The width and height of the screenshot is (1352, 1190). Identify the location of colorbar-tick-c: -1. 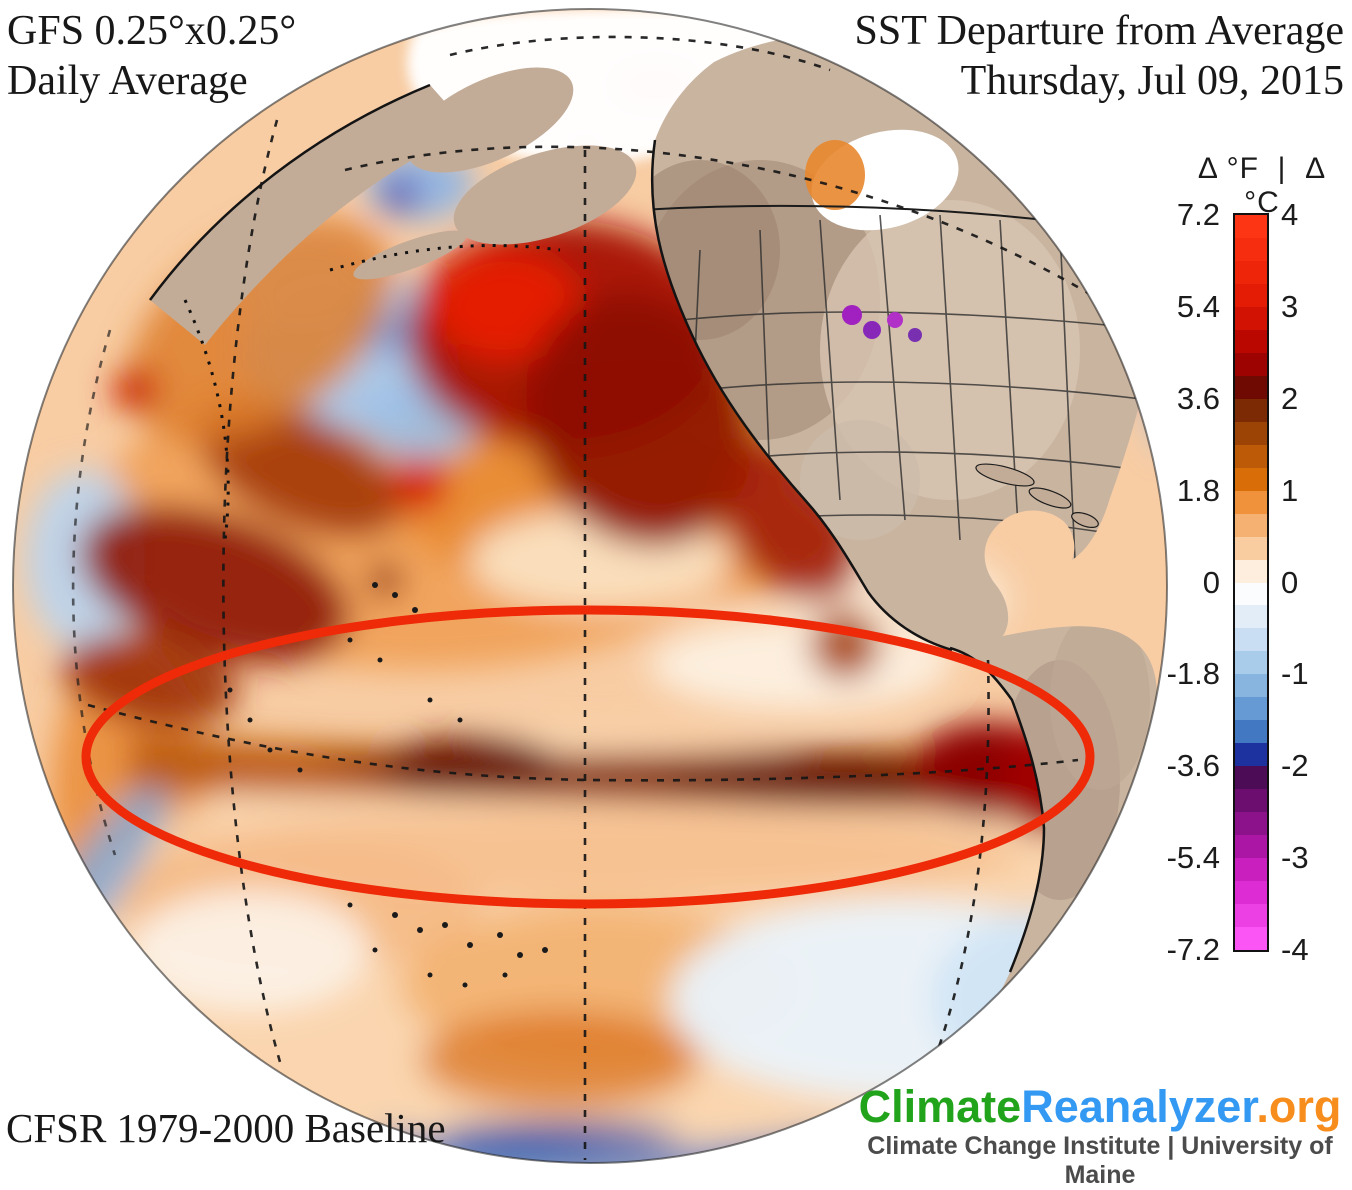
(1295, 674).